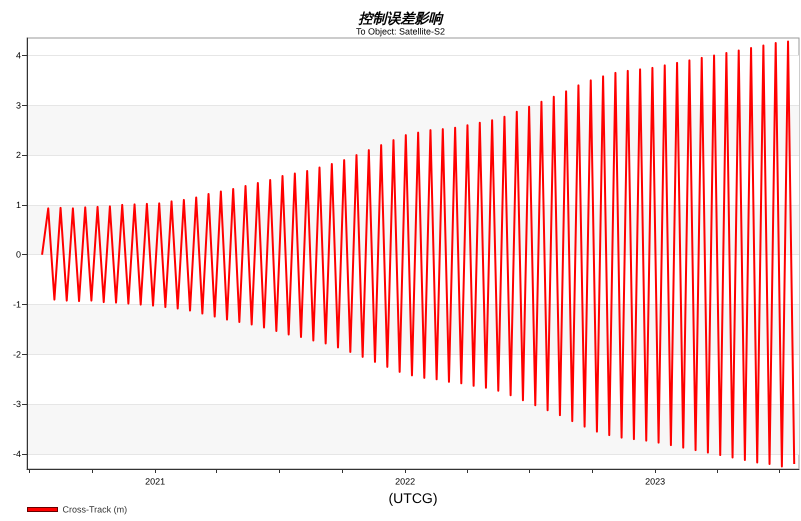 The image size is (801, 521). What do you see at coordinates (18, 55) in the screenshot?
I see `y-tick-label: 4` at bounding box center [18, 55].